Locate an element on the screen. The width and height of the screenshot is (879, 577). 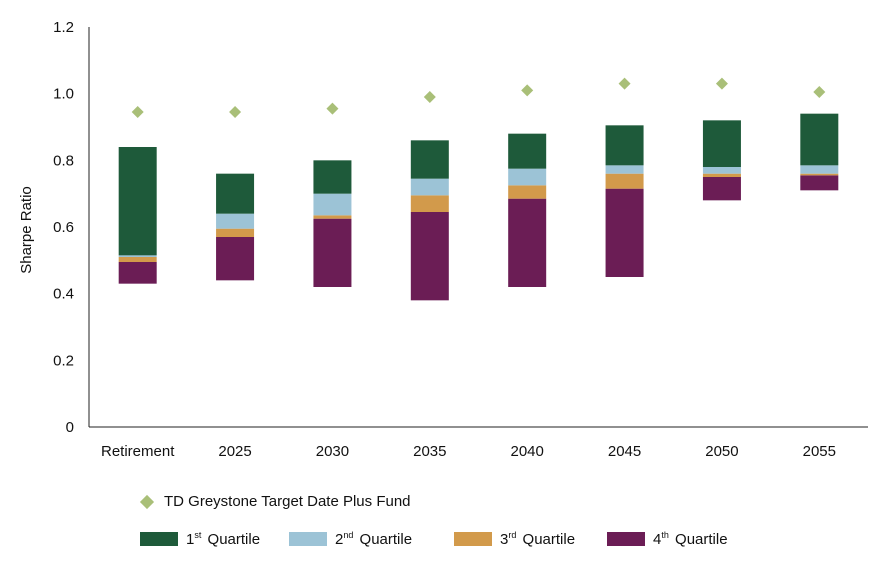
y-tick-label: 0.4 is located at coordinates (63, 294).